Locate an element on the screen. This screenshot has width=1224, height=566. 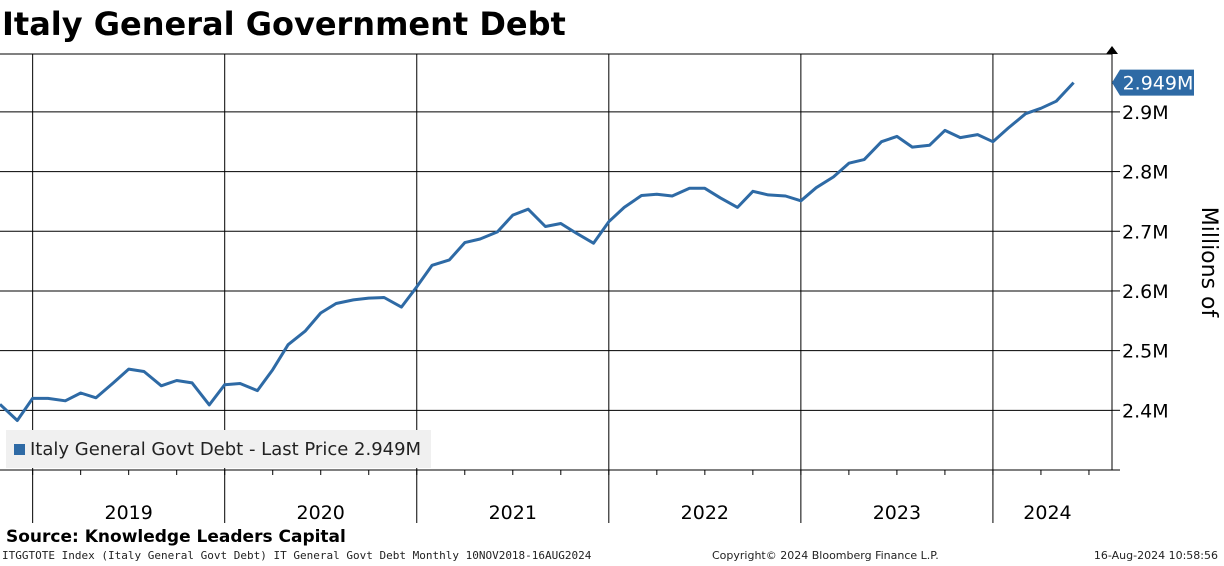
x-tick-label: 2023 is located at coordinates (897, 513).